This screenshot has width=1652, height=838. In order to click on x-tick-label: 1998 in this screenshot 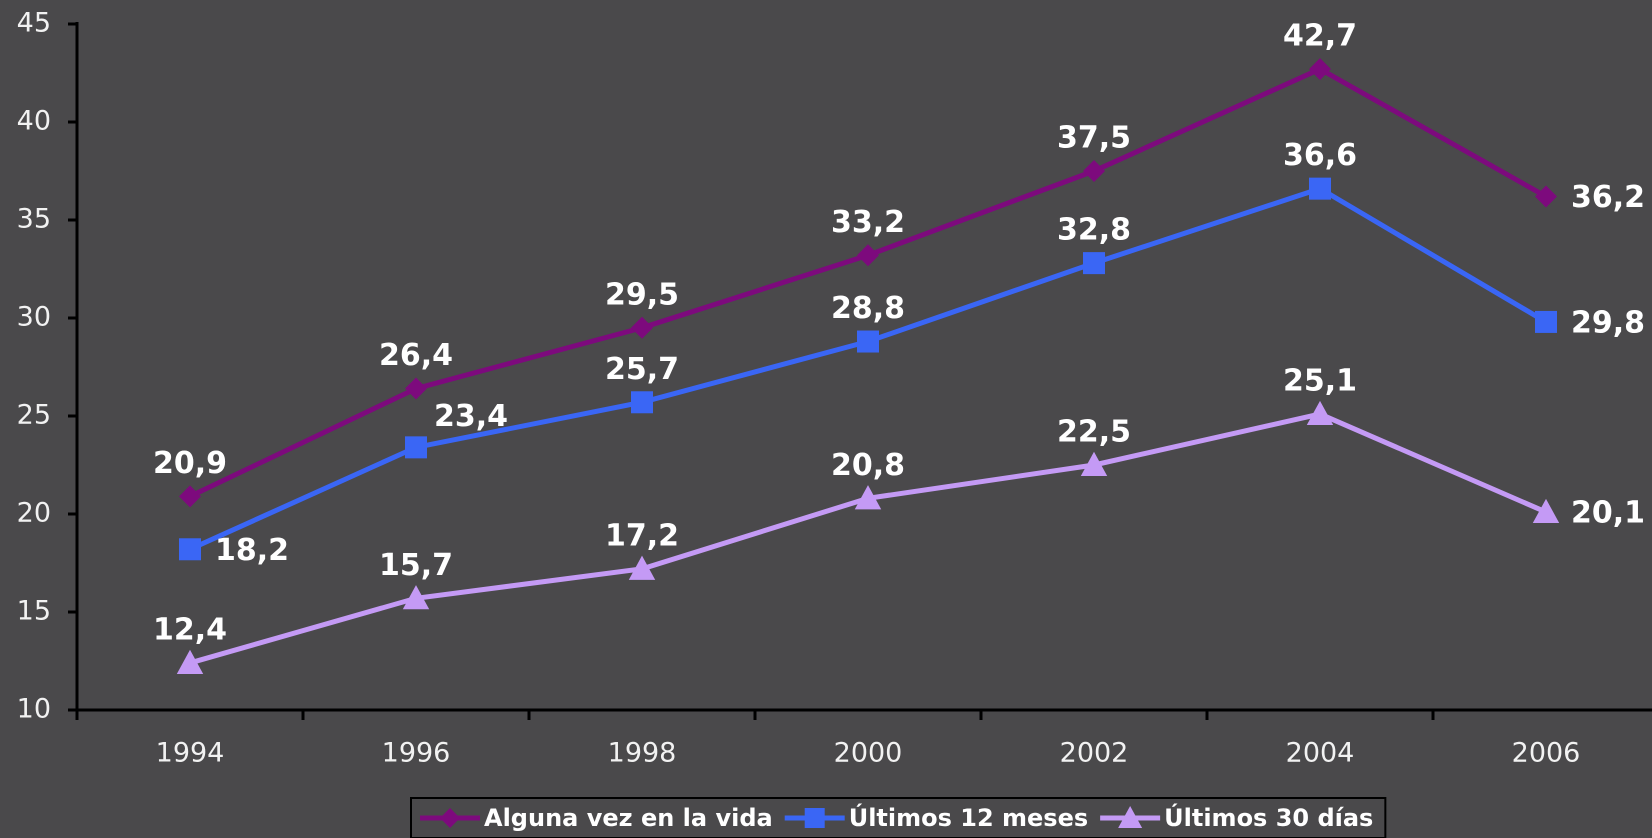, I will do `click(642, 753)`.